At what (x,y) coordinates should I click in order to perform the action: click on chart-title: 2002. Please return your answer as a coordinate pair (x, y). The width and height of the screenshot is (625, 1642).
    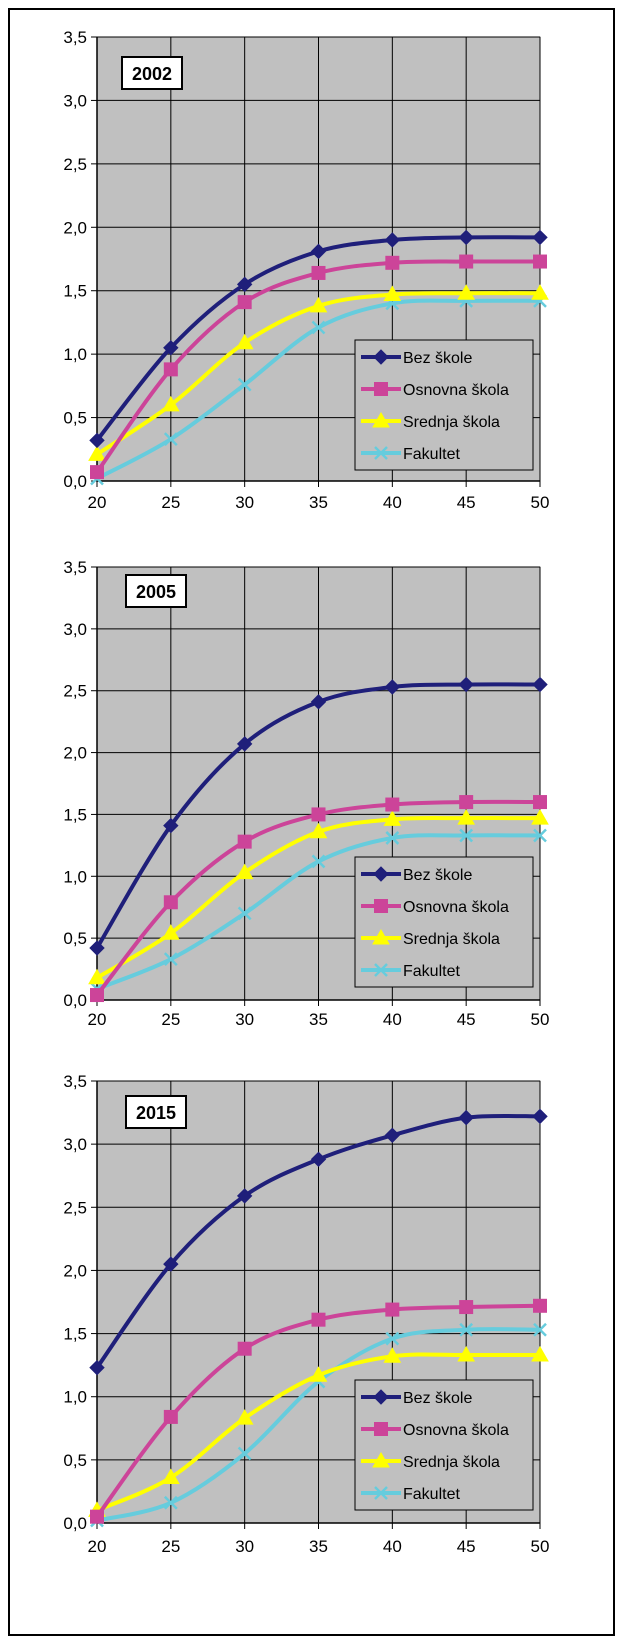
    Looking at the image, I should click on (152, 74).